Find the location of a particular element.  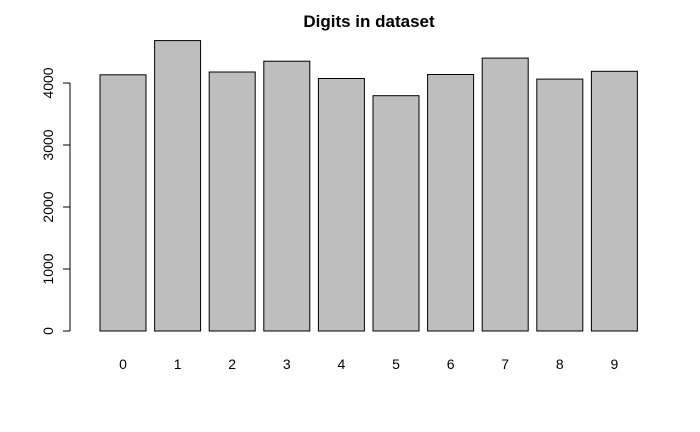

x-tick-label: 5 is located at coordinates (396, 364).